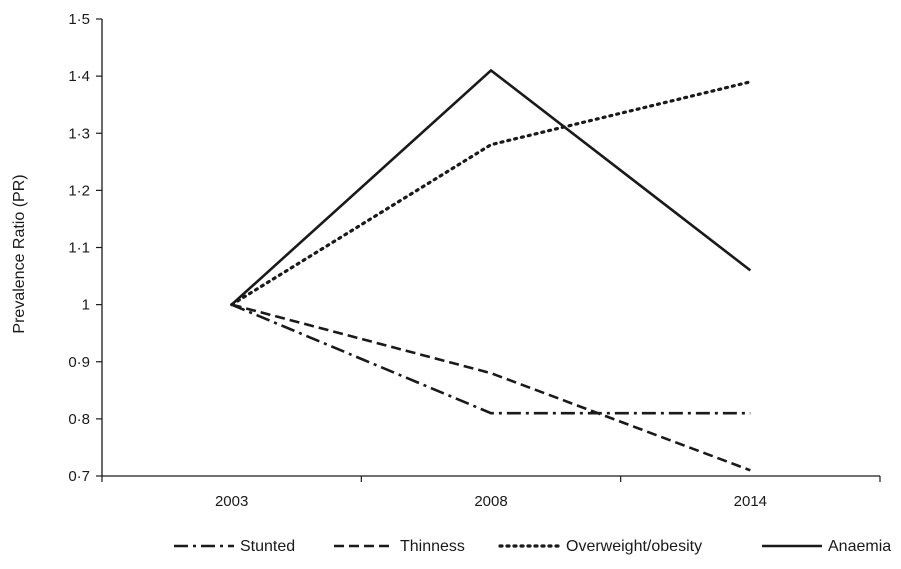 The image size is (901, 569). I want to click on legend-label: Stunted, so click(267, 546).